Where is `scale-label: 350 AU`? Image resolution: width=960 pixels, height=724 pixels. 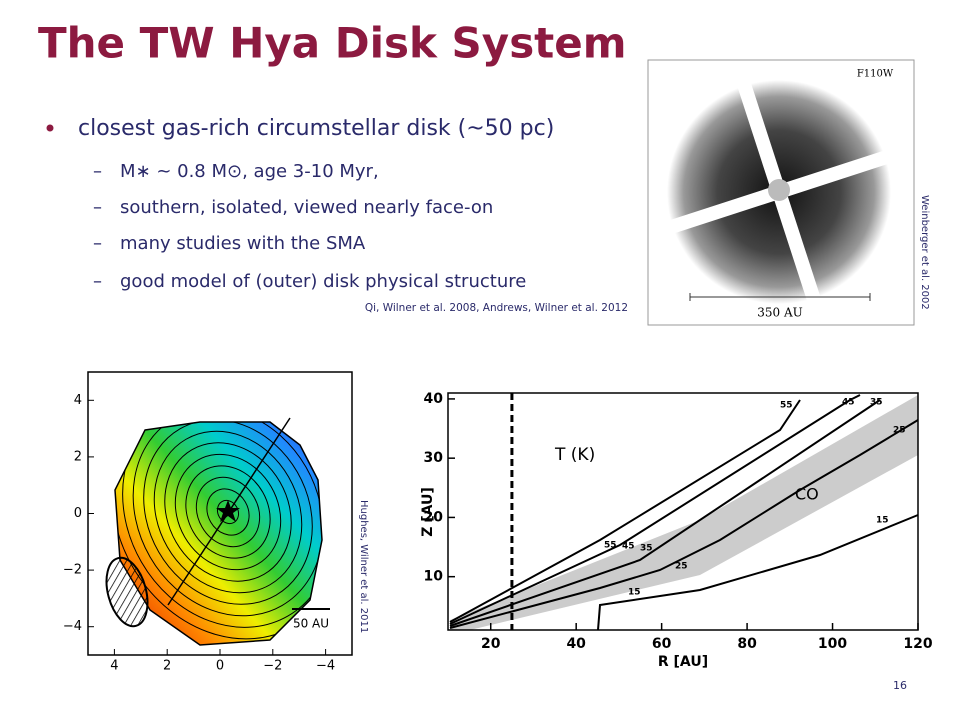
scale-label: 350 AU is located at coordinates (780, 313).